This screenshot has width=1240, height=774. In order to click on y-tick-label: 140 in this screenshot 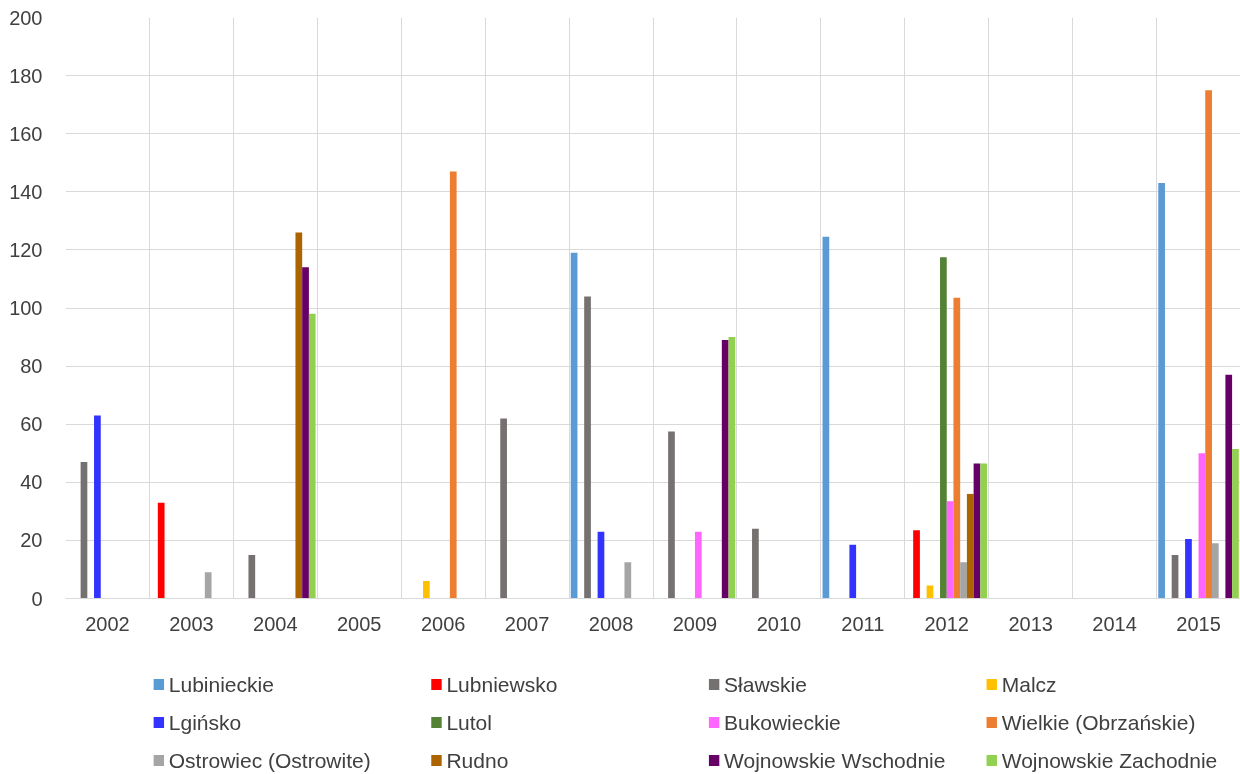, I will do `click(26, 191)`.